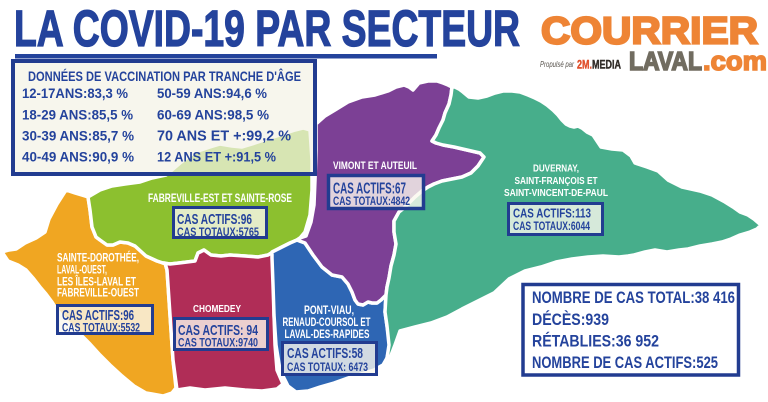 Image resolution: width=768 pixels, height=402 pixels. Describe the element at coordinates (551, 227) in the screenshot. I see `svg-text: CAS TOTAUX:6044` at that location.